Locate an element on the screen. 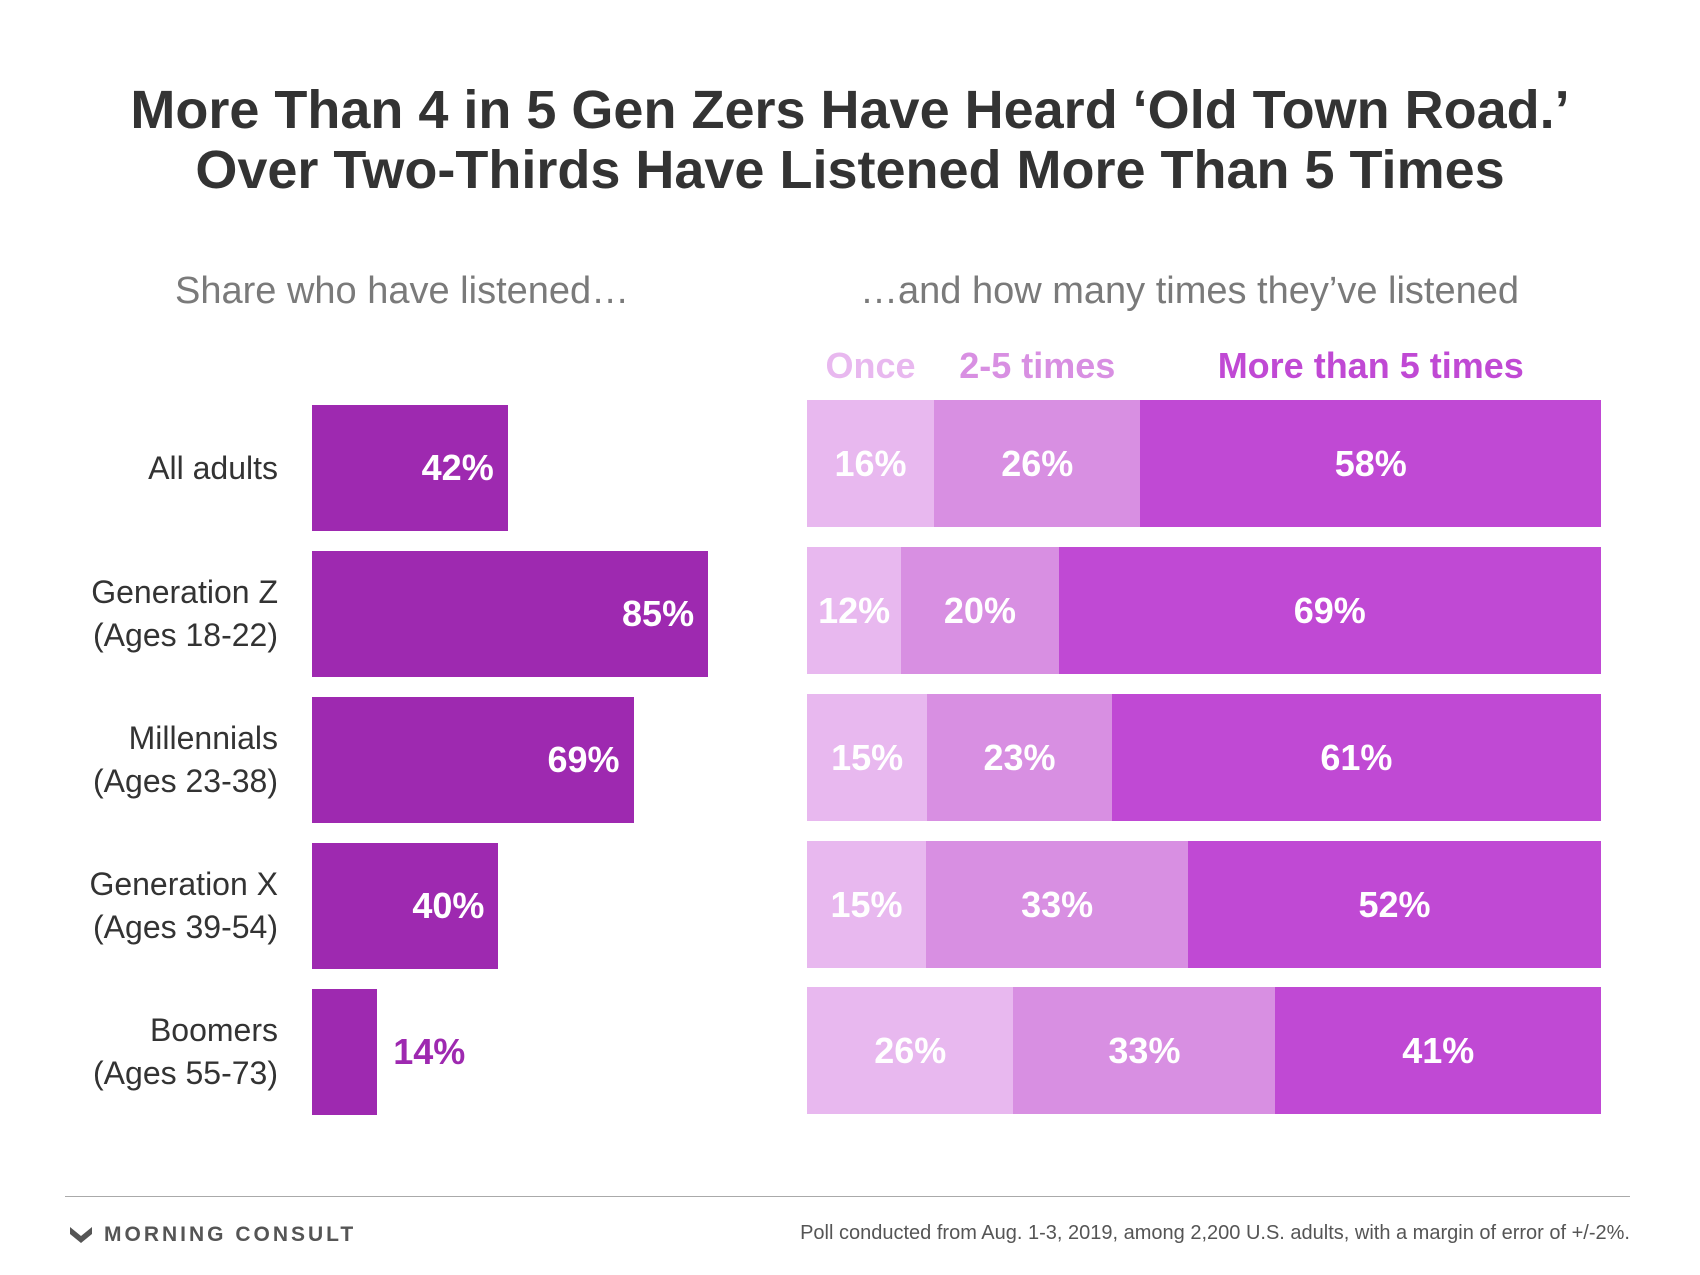 The height and width of the screenshot is (1275, 1700). stacked-segment-label: 23% is located at coordinates (1019, 757).